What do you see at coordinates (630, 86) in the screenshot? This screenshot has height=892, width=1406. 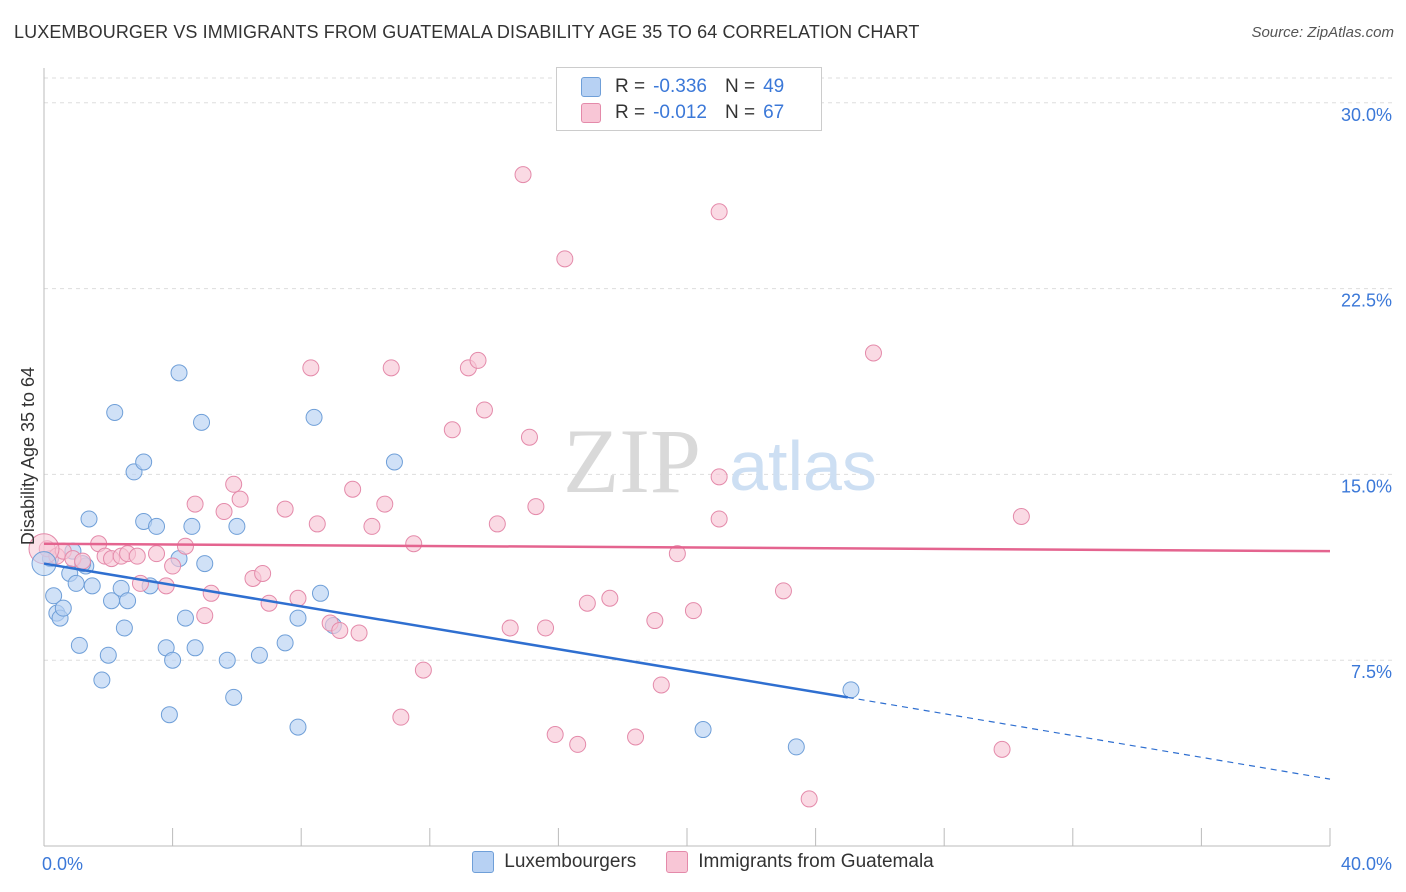 I see `r-label: R =` at bounding box center [630, 86].